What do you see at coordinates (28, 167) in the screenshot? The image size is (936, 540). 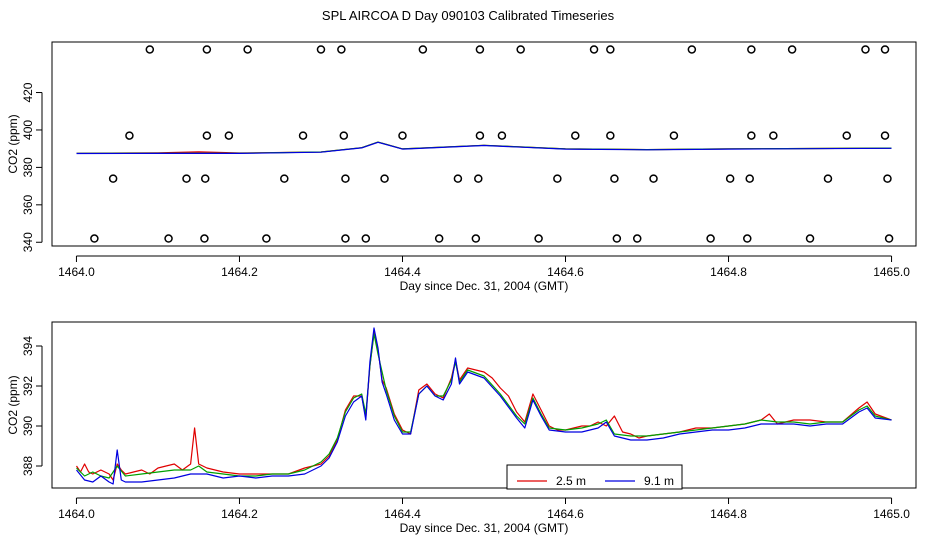 I see `y-tick-label: 380` at bounding box center [28, 167].